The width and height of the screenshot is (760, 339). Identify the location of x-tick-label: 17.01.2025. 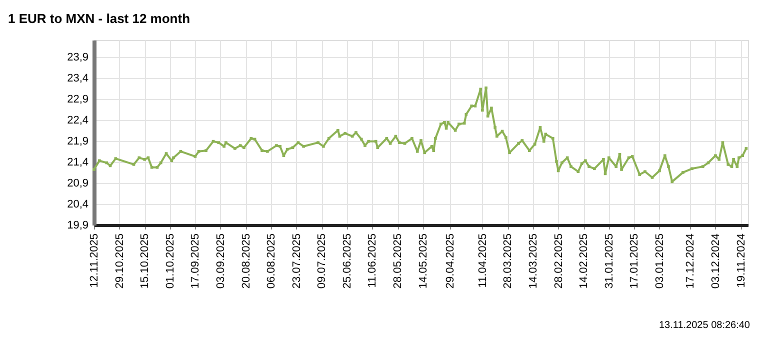
(634, 261).